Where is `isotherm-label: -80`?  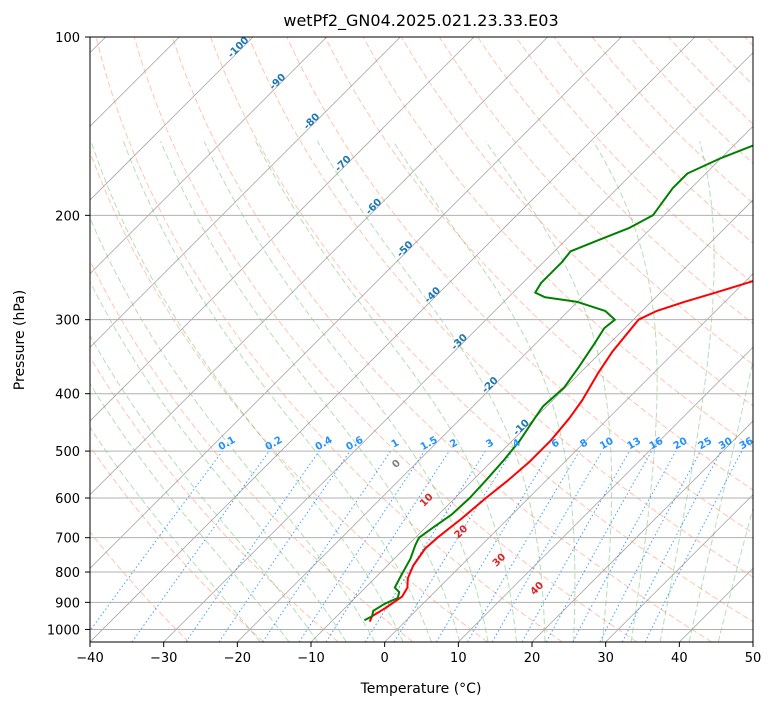 isotherm-label: -80 is located at coordinates (312, 122).